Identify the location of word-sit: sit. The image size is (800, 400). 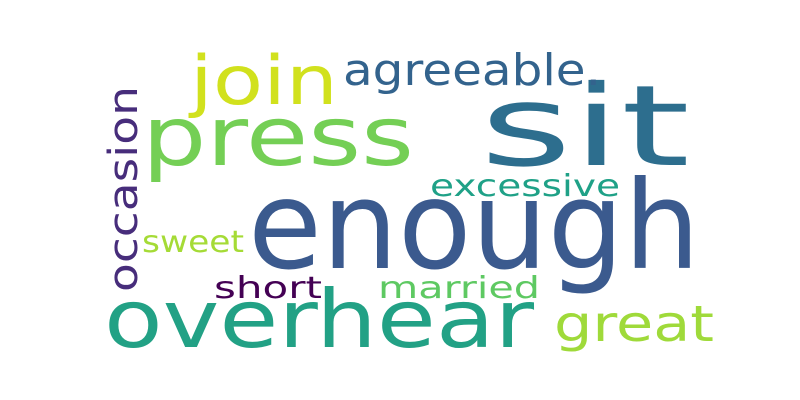
(585, 127).